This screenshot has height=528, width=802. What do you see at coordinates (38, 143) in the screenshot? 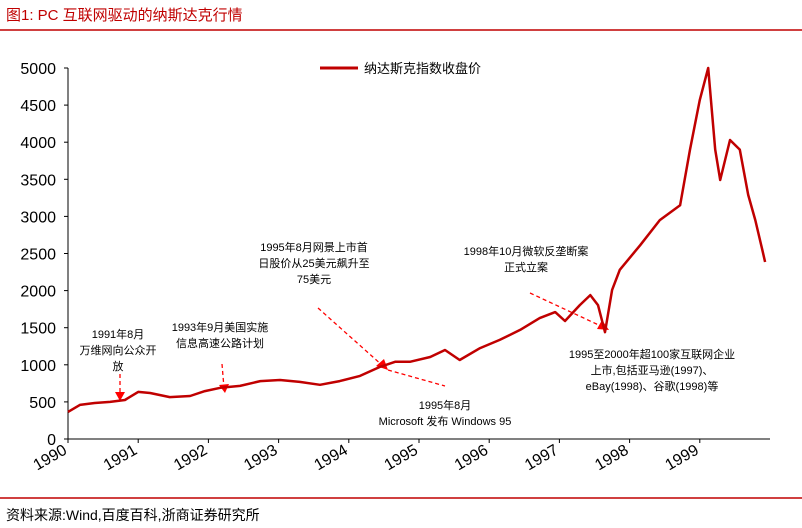
I see `y-tick-label: 4000` at bounding box center [38, 143].